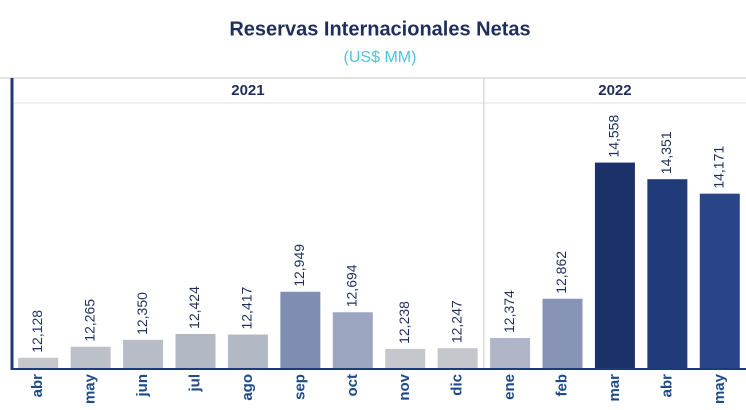 This screenshot has width=746, height=410. Describe the element at coordinates (142, 386) in the screenshot. I see `x-tick-label: jun` at that location.